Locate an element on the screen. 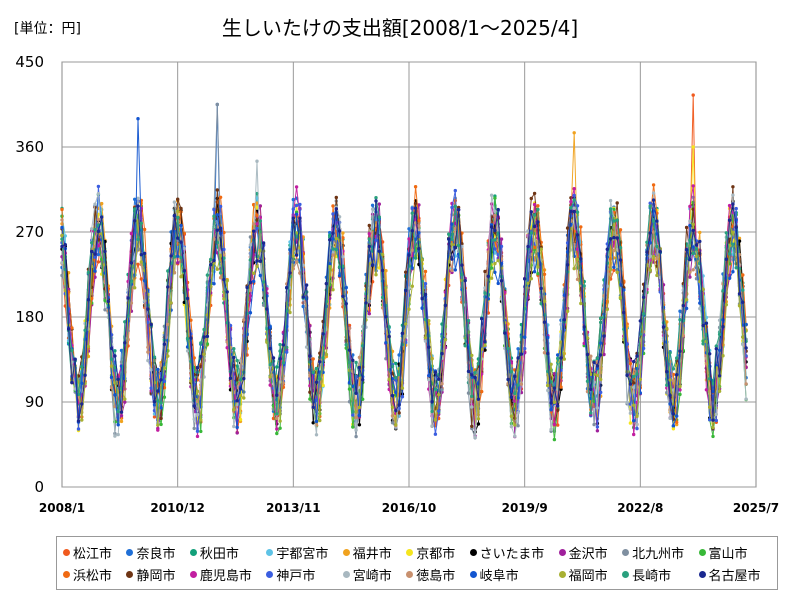  y-tick-label: 180 is located at coordinates (29, 317).